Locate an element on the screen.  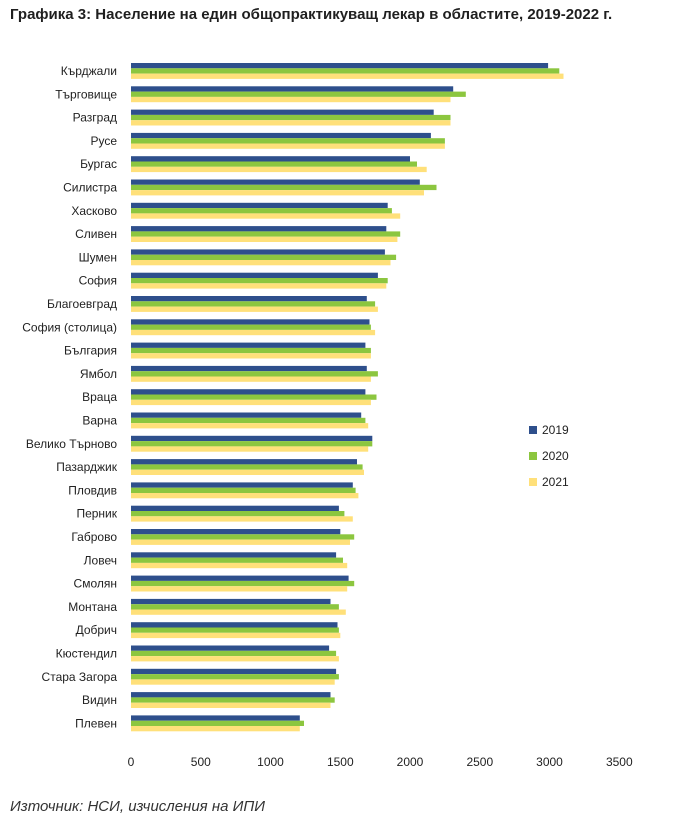
category-label: Пловдив is located at coordinates (92, 490).